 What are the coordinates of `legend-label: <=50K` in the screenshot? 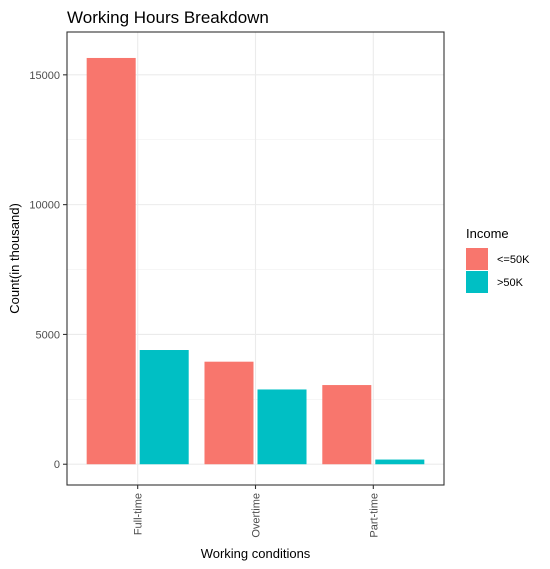 It's located at (513, 260).